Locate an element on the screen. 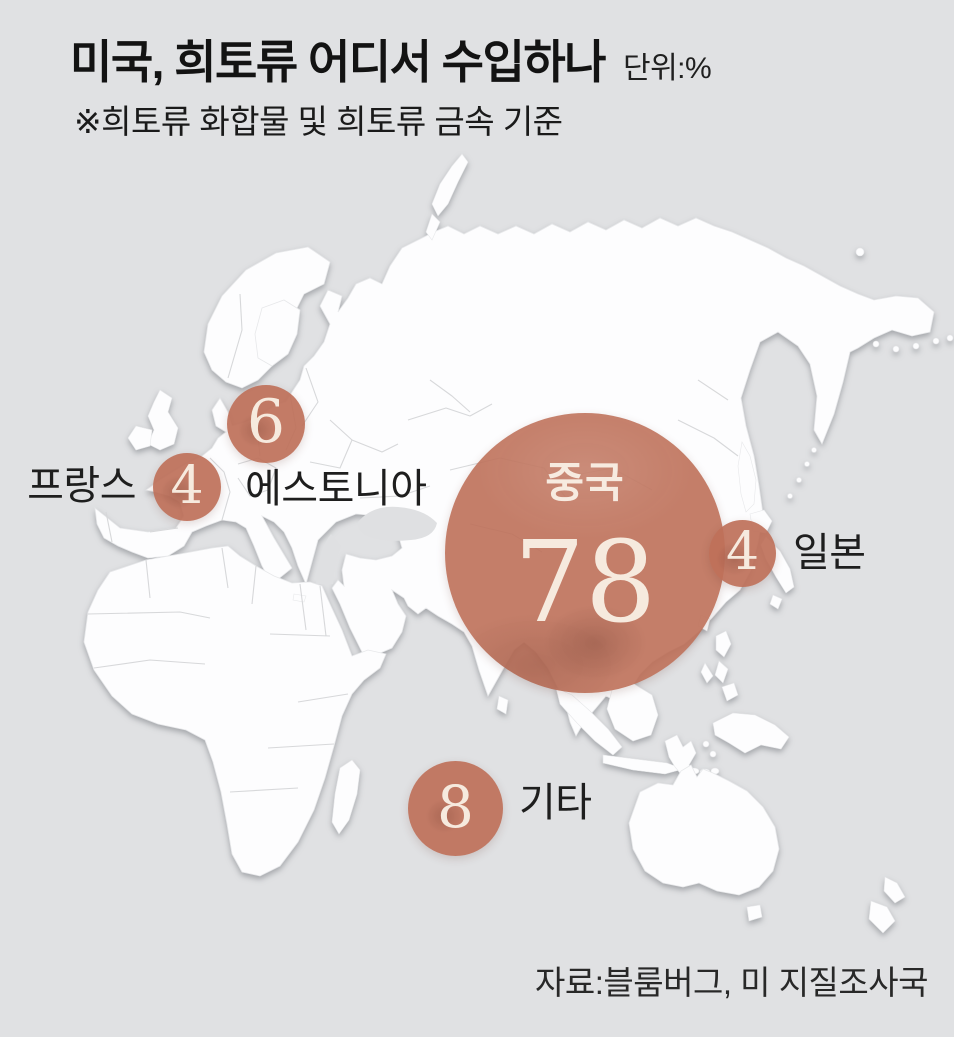  great-britain-island is located at coordinates (163, 420).